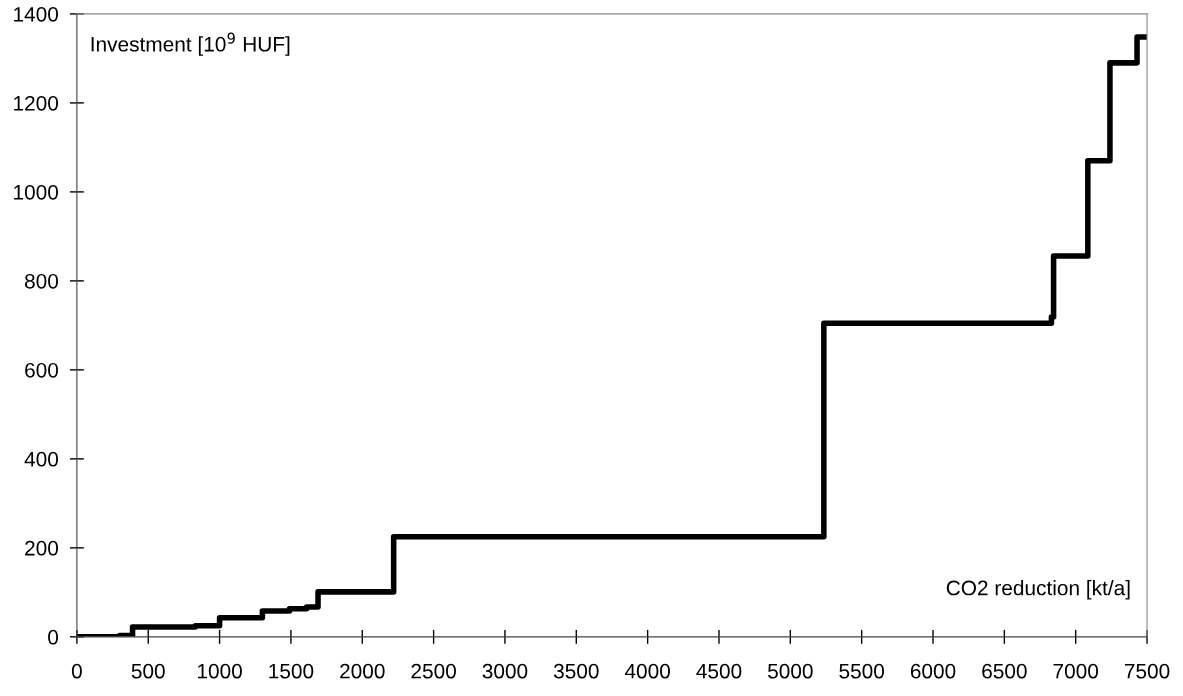 The width and height of the screenshot is (1183, 696). What do you see at coordinates (1038, 590) in the screenshot?
I see `x-axis-title: CO2 reduction [kt/a]` at bounding box center [1038, 590].